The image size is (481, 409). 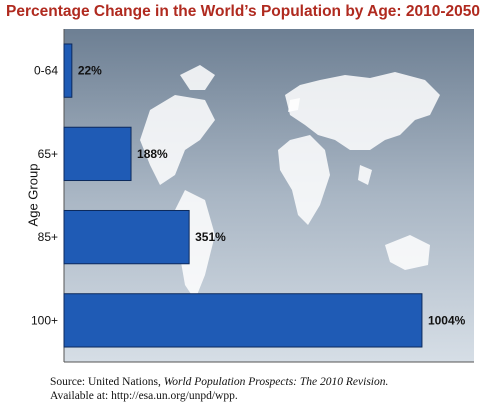 I want to click on data-label-65: 188%, so click(x=152, y=154).